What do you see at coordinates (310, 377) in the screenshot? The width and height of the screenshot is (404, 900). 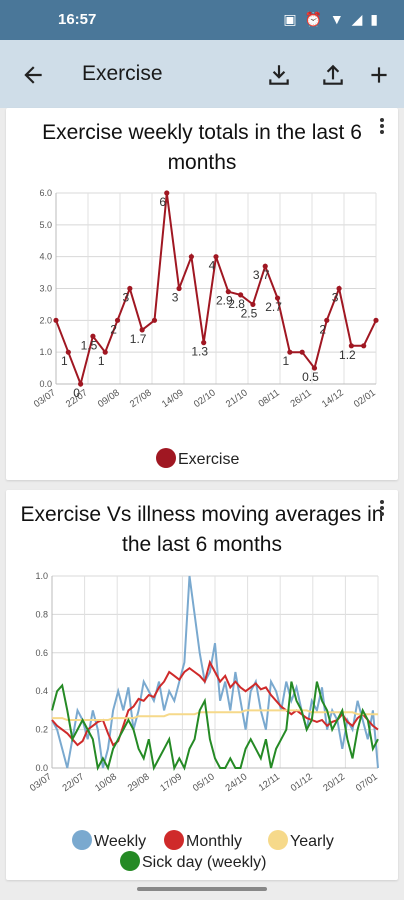 I see `data-label: 0.5` at bounding box center [310, 377].